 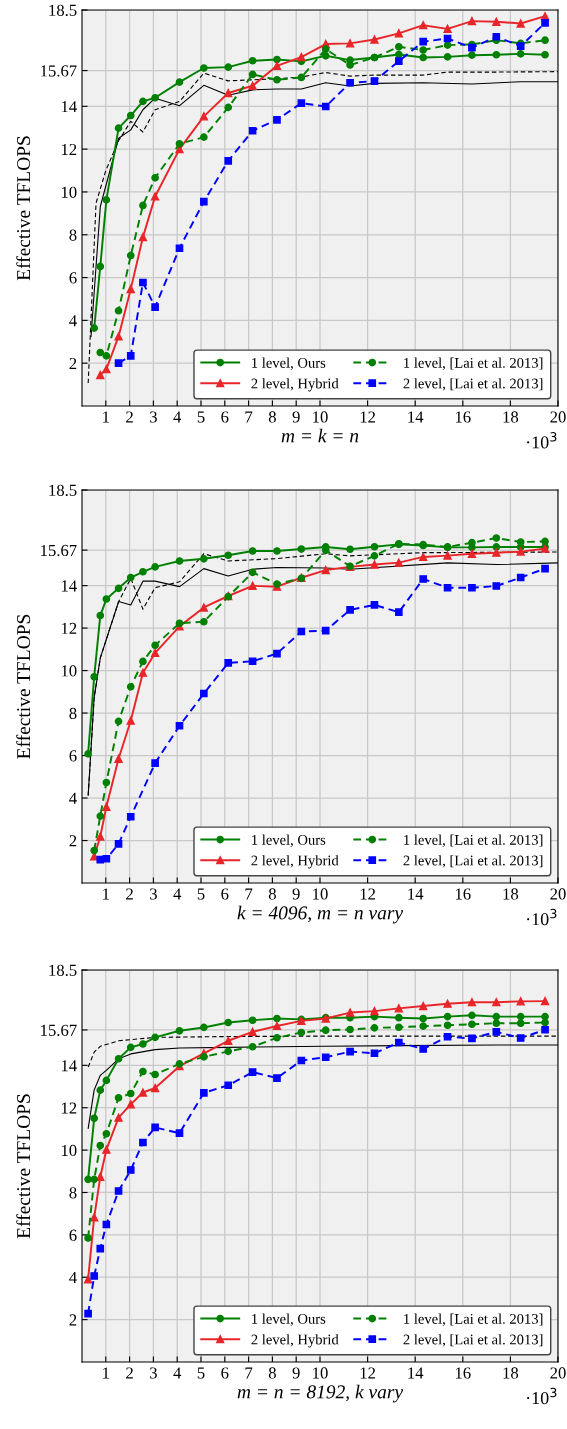 What do you see at coordinates (320, 914) in the screenshot?
I see `x-axis-title: k = 4096, m = n vary` at bounding box center [320, 914].